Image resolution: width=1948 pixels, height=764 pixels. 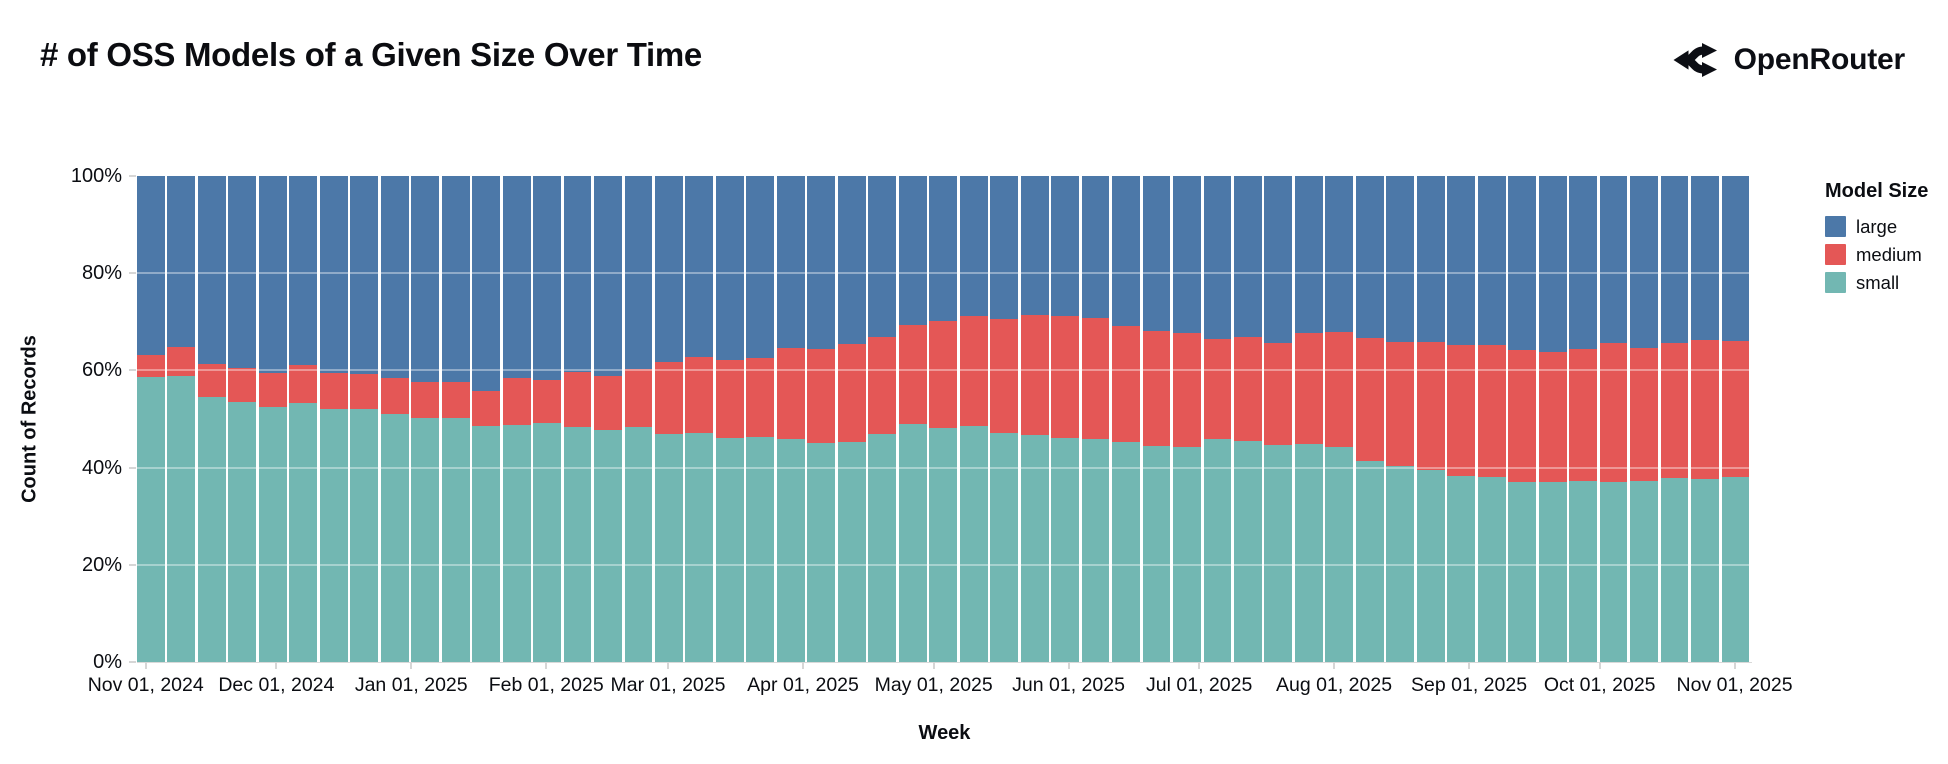 What do you see at coordinates (944, 662) in the screenshot?
I see `x-axis-baseline` at bounding box center [944, 662].